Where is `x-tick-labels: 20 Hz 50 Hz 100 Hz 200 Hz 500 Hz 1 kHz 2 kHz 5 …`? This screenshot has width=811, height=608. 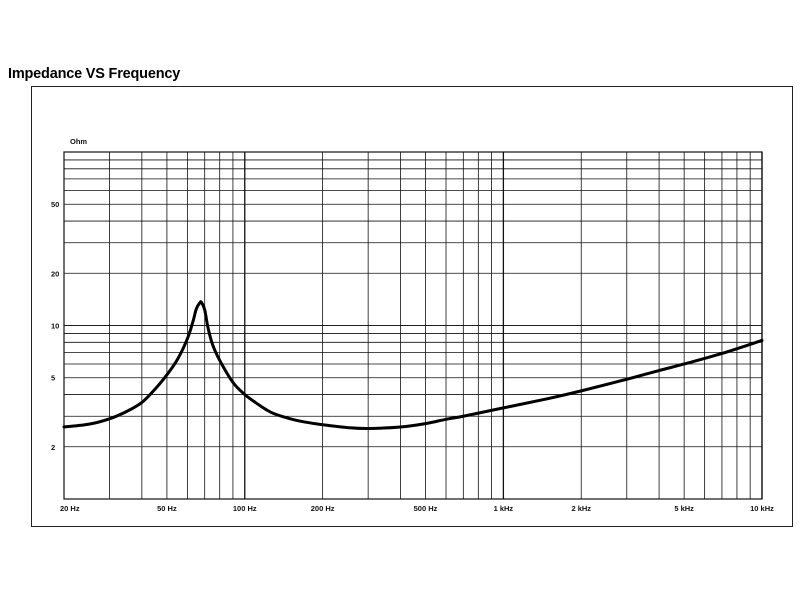
x-tick-labels: 20 Hz 50 Hz 100 Hz 200 Hz 500 Hz 1 kHz 2 kHz 5 … is located at coordinates (417, 508).